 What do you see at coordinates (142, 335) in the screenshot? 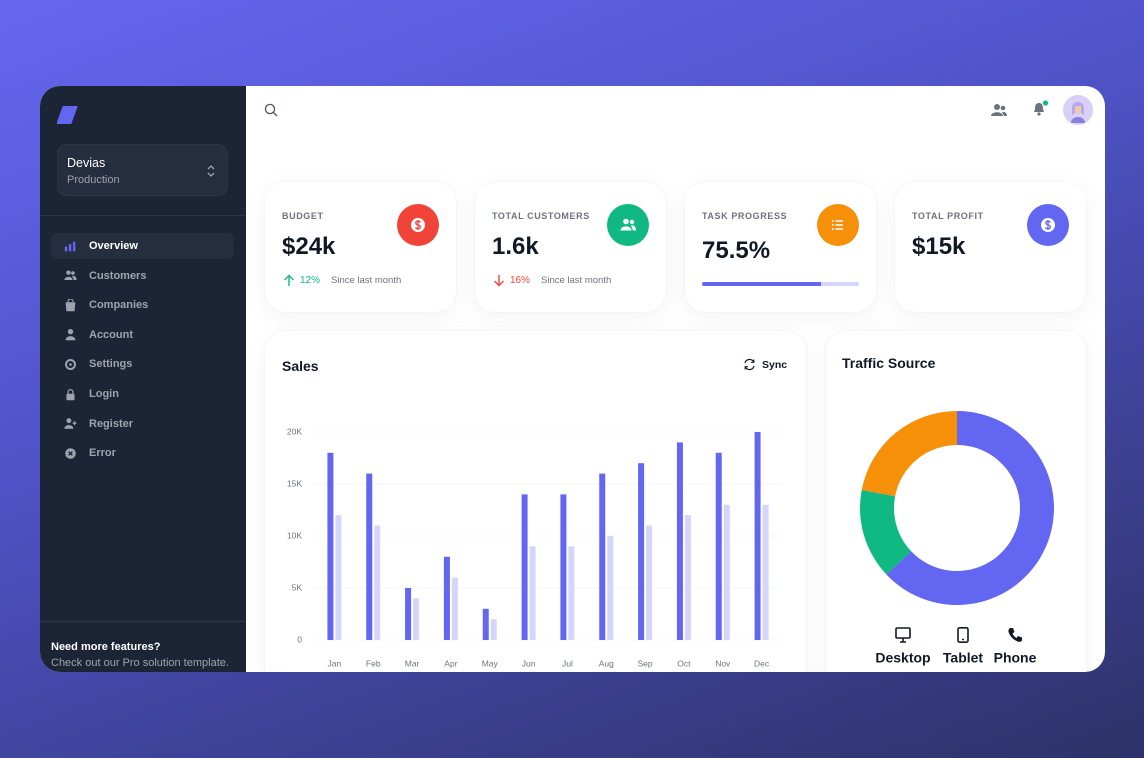
I see `nav-item: Account` at bounding box center [142, 335].